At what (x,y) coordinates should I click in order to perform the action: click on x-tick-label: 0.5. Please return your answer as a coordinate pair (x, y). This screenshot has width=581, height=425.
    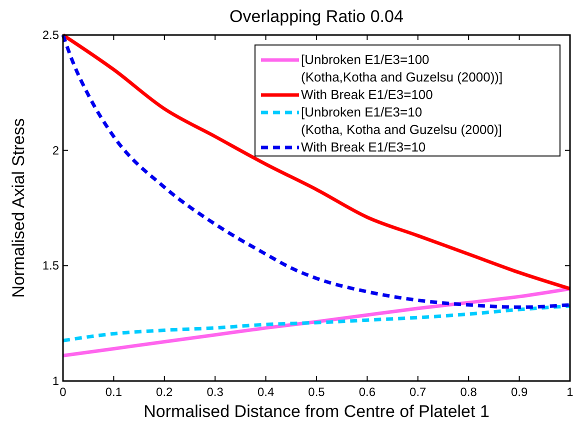
    Looking at the image, I should click on (317, 392).